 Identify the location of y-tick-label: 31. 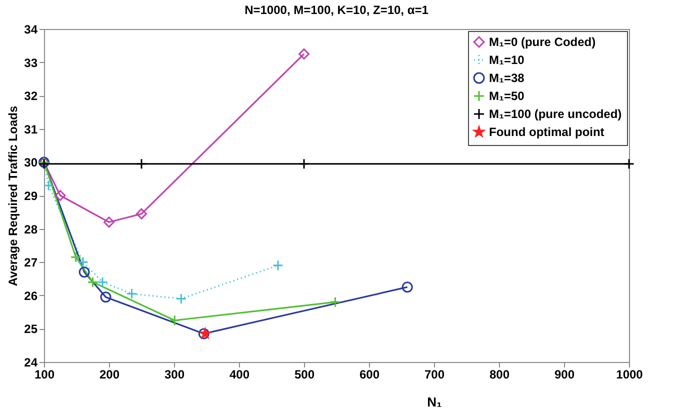
(31, 129).